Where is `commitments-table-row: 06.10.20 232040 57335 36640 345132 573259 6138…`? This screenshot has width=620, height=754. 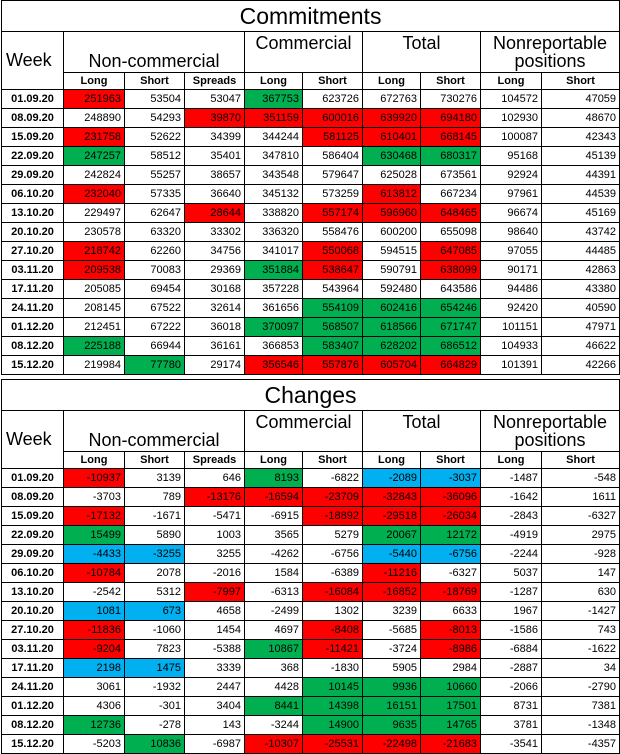 commitments-table-row: 06.10.20 232040 57335 36640 345132 573259 6138… is located at coordinates (310, 194).